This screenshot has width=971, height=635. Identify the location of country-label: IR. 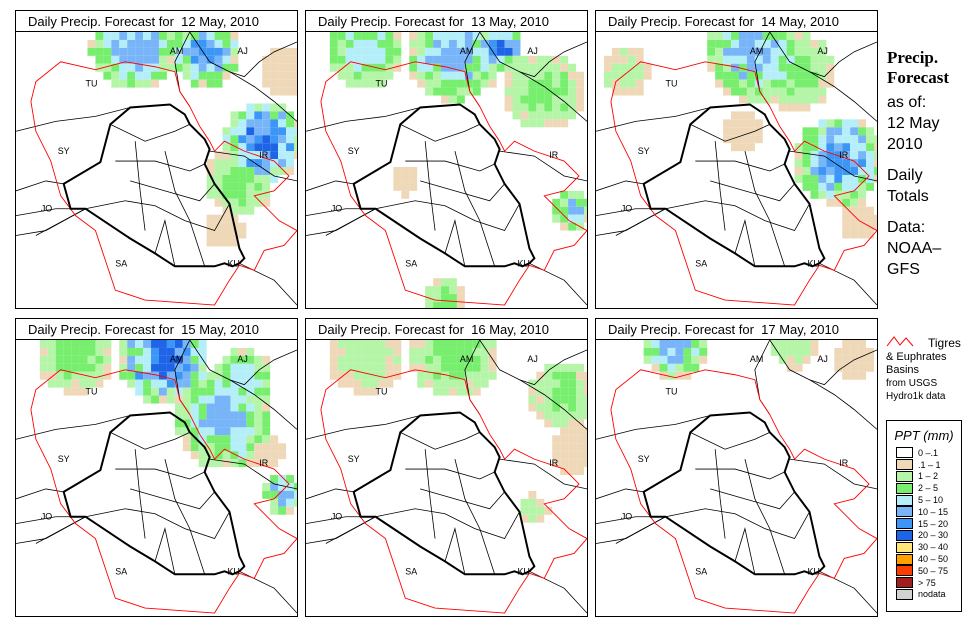
(553, 463).